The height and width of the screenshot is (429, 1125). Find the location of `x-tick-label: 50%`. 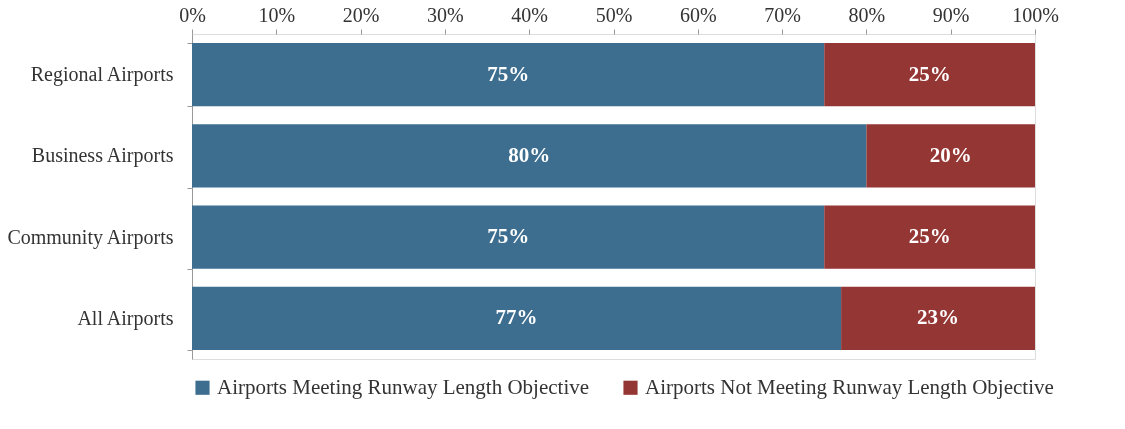

x-tick-label: 50% is located at coordinates (614, 14).